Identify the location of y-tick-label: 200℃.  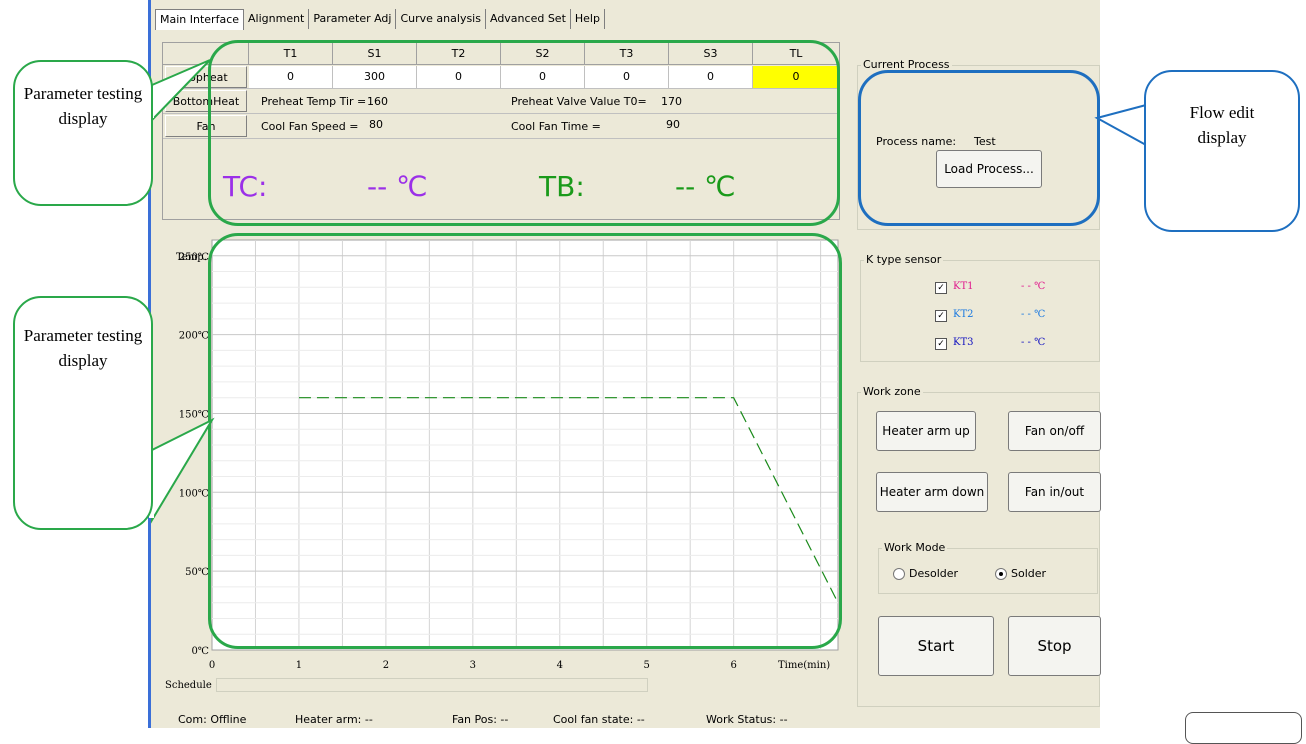
(194, 336).